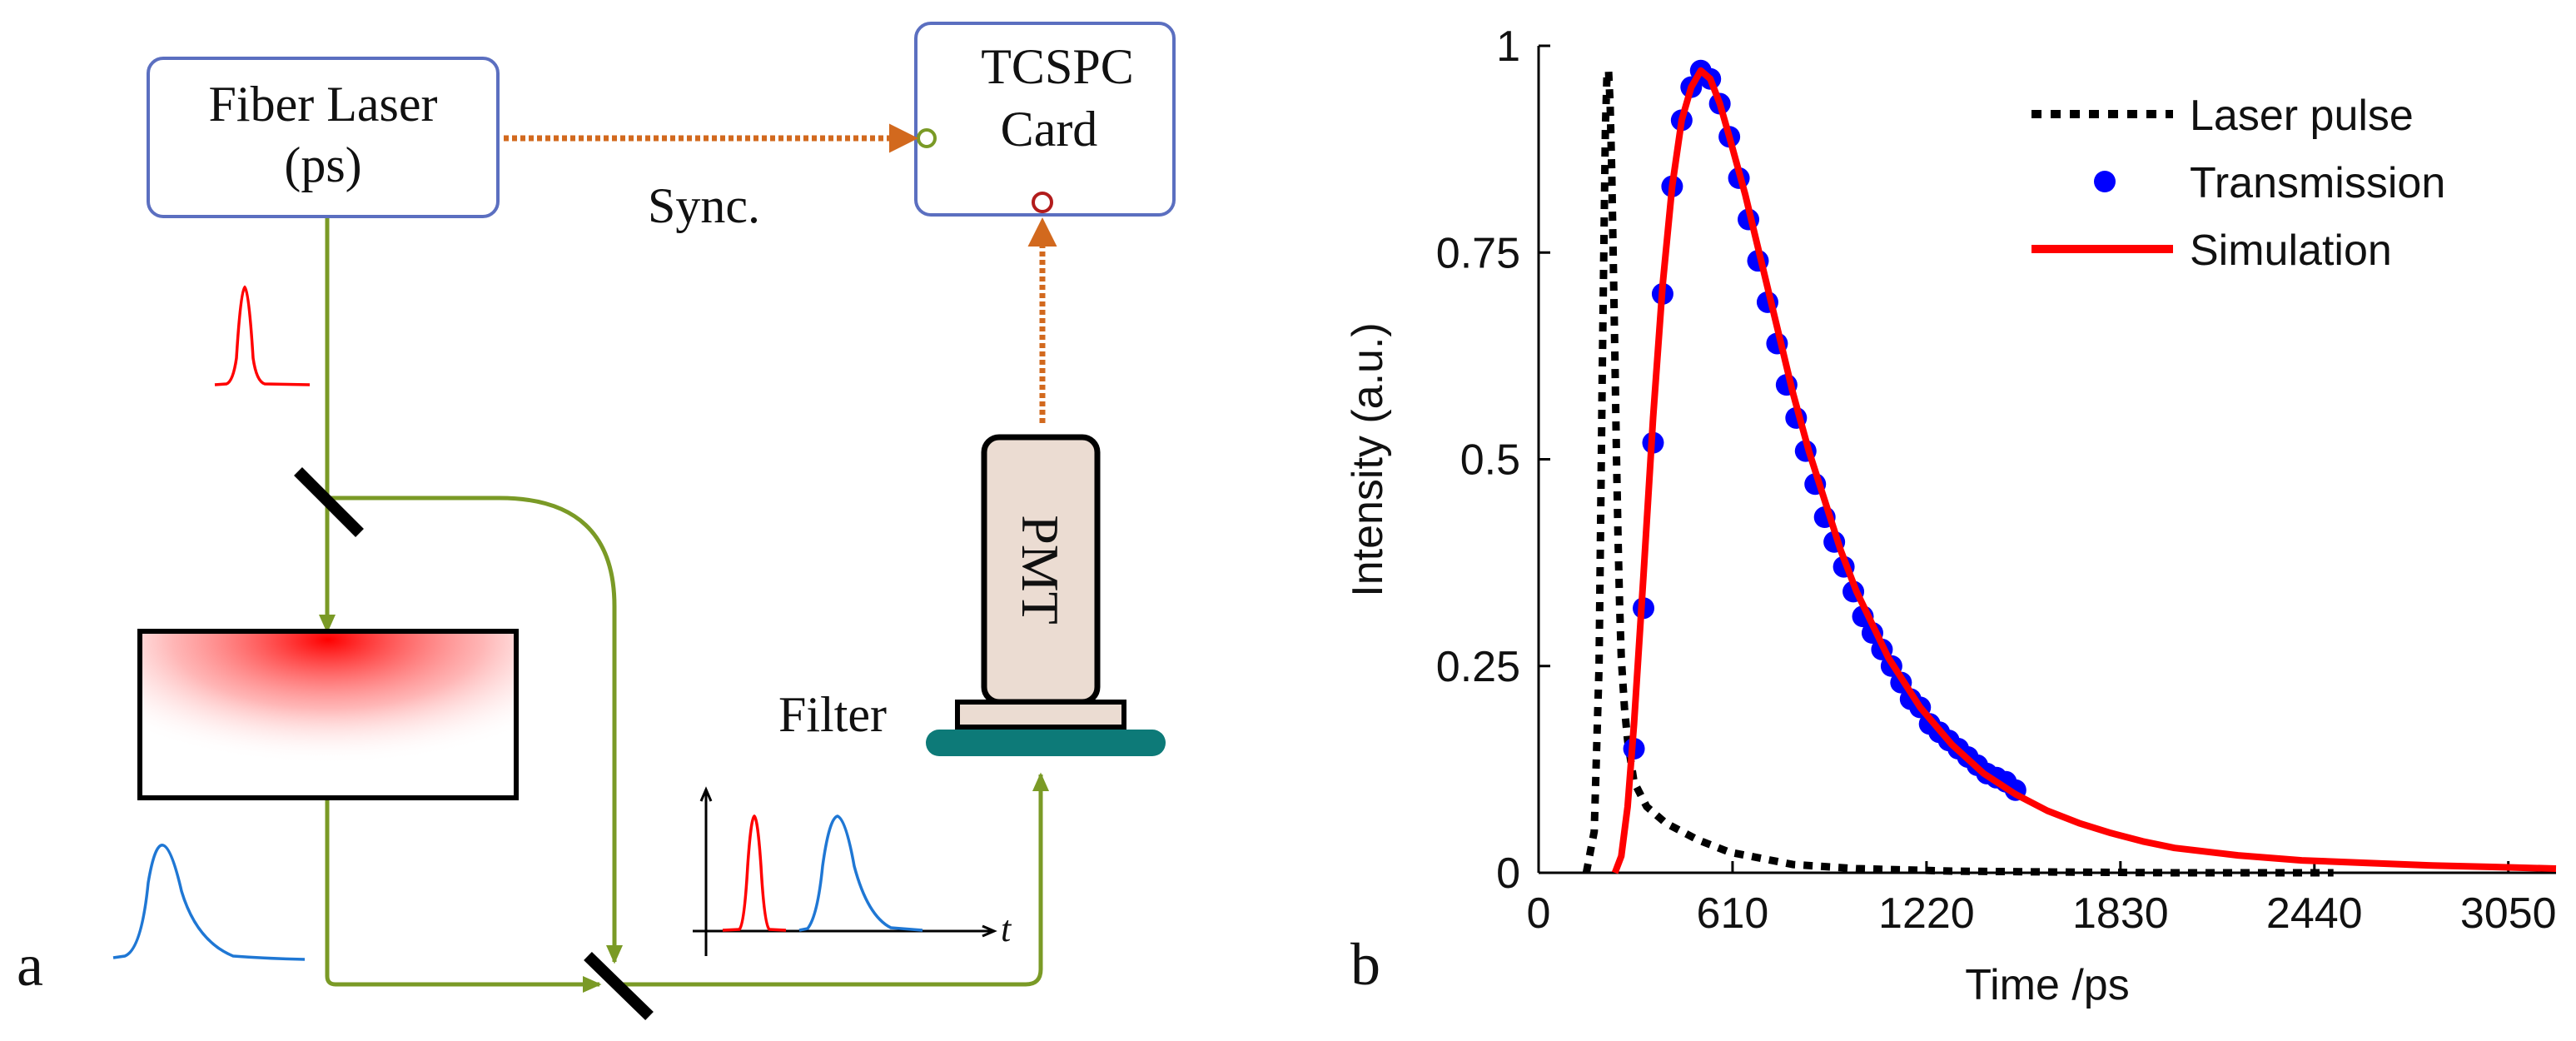 The width and height of the screenshot is (2576, 1041). I want to click on legend-swatch-transmission, so click(2105, 181).